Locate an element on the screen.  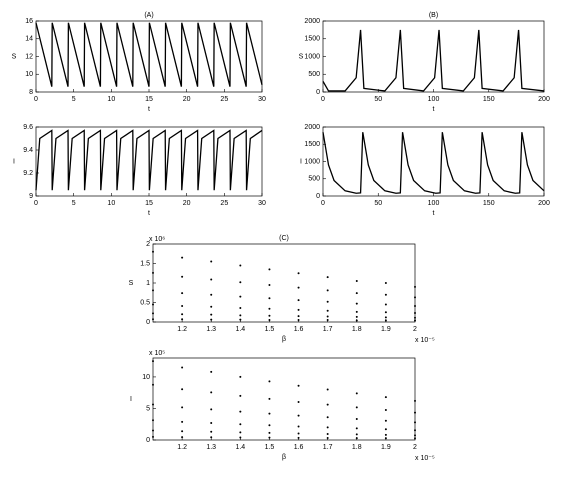
x-tick-label: 1.7 is located at coordinates (328, 329).